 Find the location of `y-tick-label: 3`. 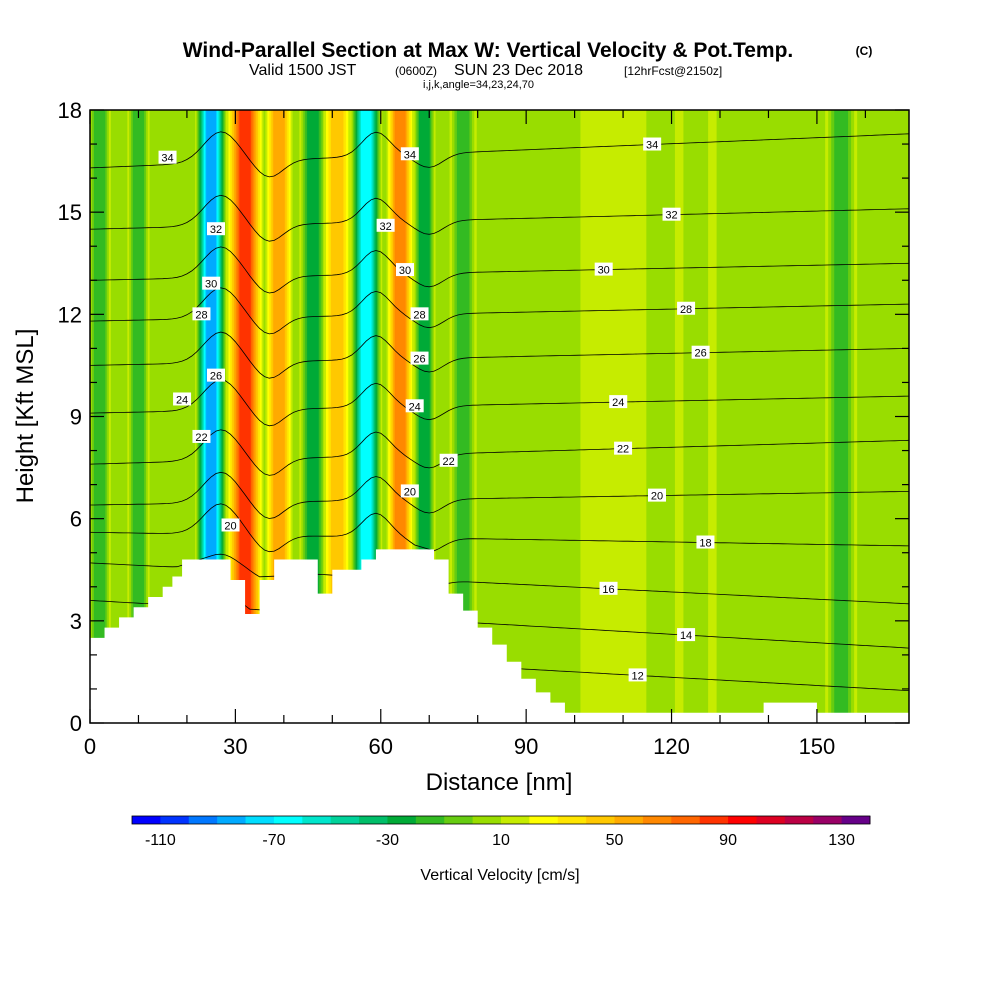

y-tick-label: 3 is located at coordinates (76, 621).